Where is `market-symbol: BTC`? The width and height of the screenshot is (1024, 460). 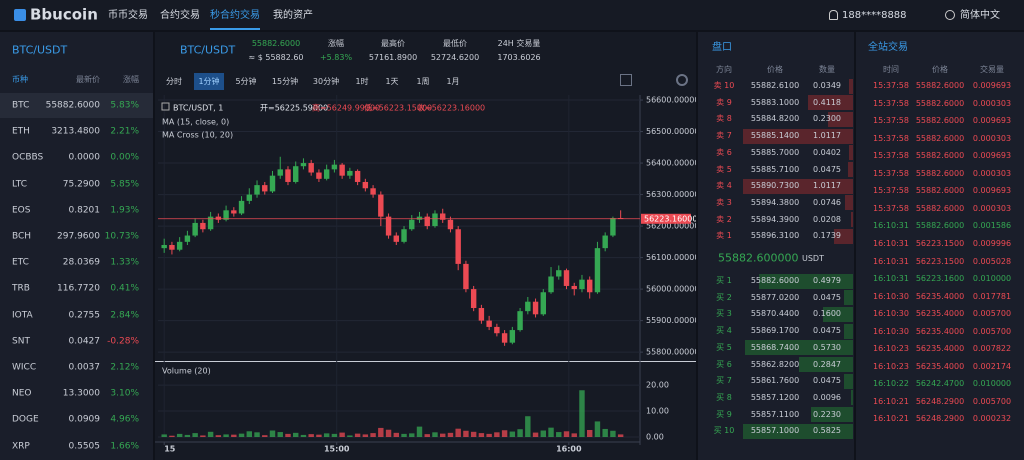 market-symbol: BTC is located at coordinates (21, 105).